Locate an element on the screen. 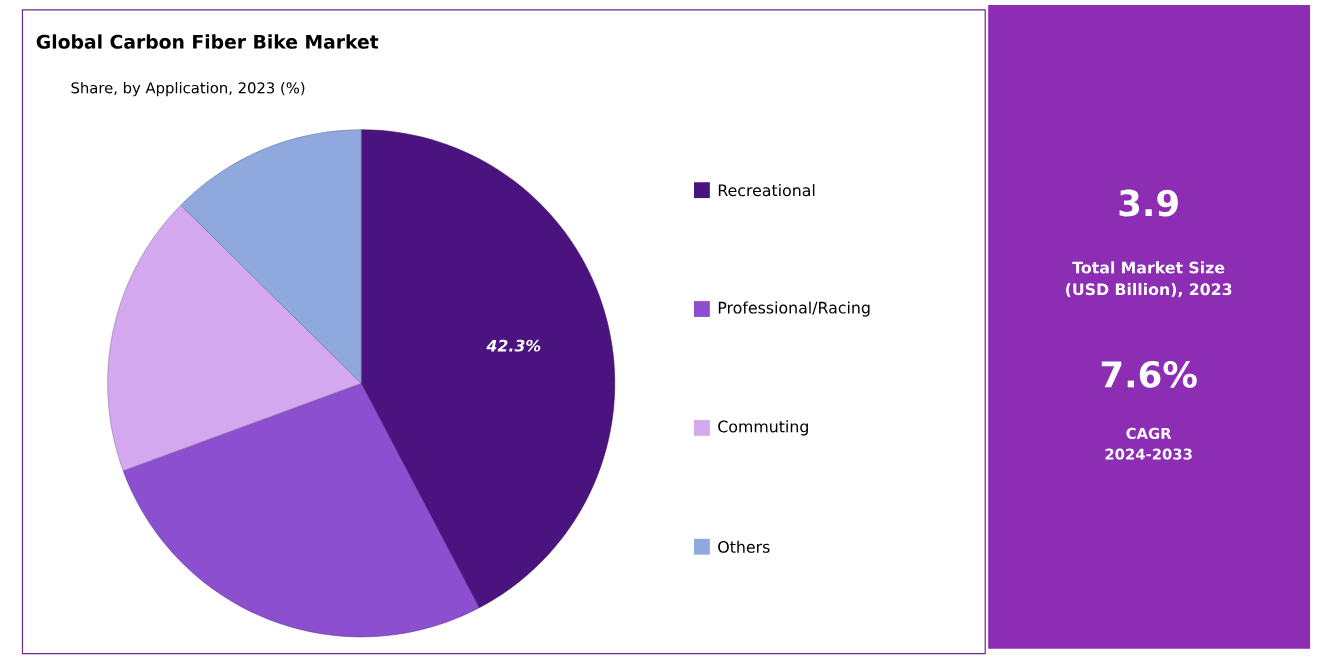  chart-subtitle: Share, by Application, 2023 (%) is located at coordinates (188, 89).